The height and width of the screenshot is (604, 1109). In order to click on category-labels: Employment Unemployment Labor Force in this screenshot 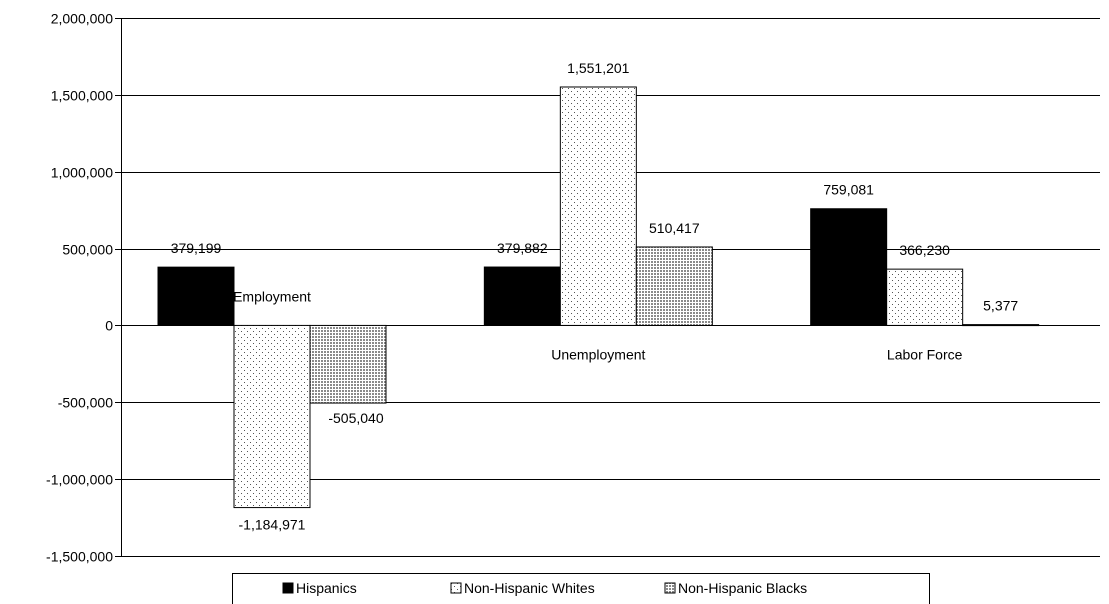, I will do `click(598, 325)`.